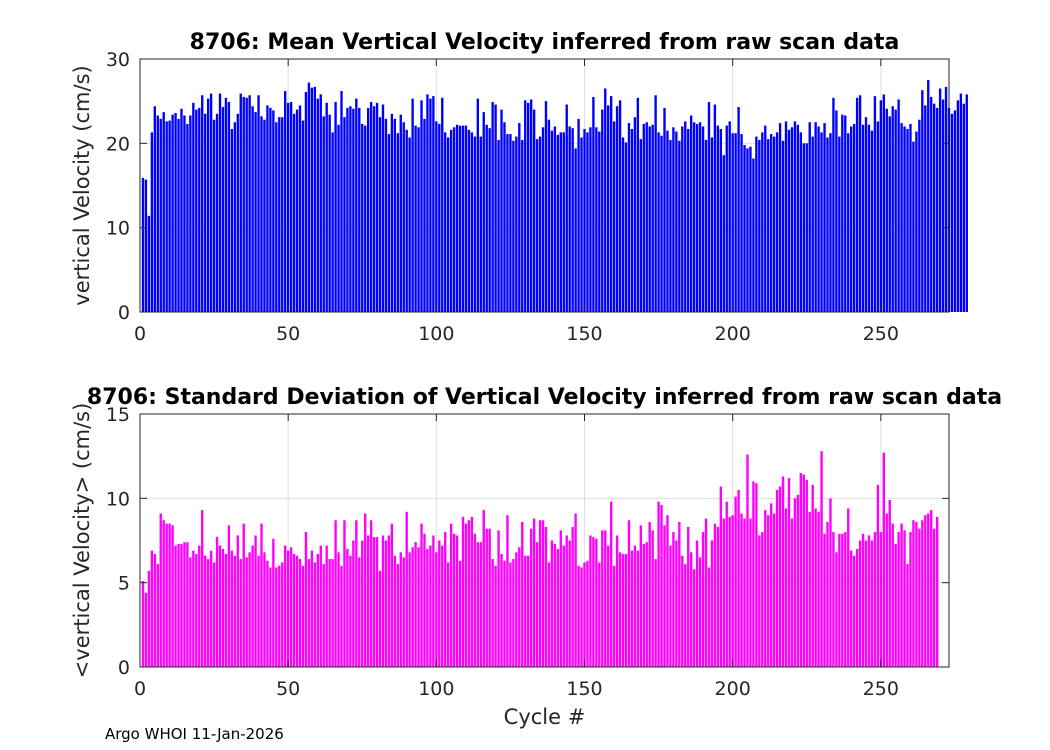 Image resolution: width=1050 pixels, height=750 pixels. Describe the element at coordinates (118, 60) in the screenshot. I see `y-tick-label: 30` at that location.